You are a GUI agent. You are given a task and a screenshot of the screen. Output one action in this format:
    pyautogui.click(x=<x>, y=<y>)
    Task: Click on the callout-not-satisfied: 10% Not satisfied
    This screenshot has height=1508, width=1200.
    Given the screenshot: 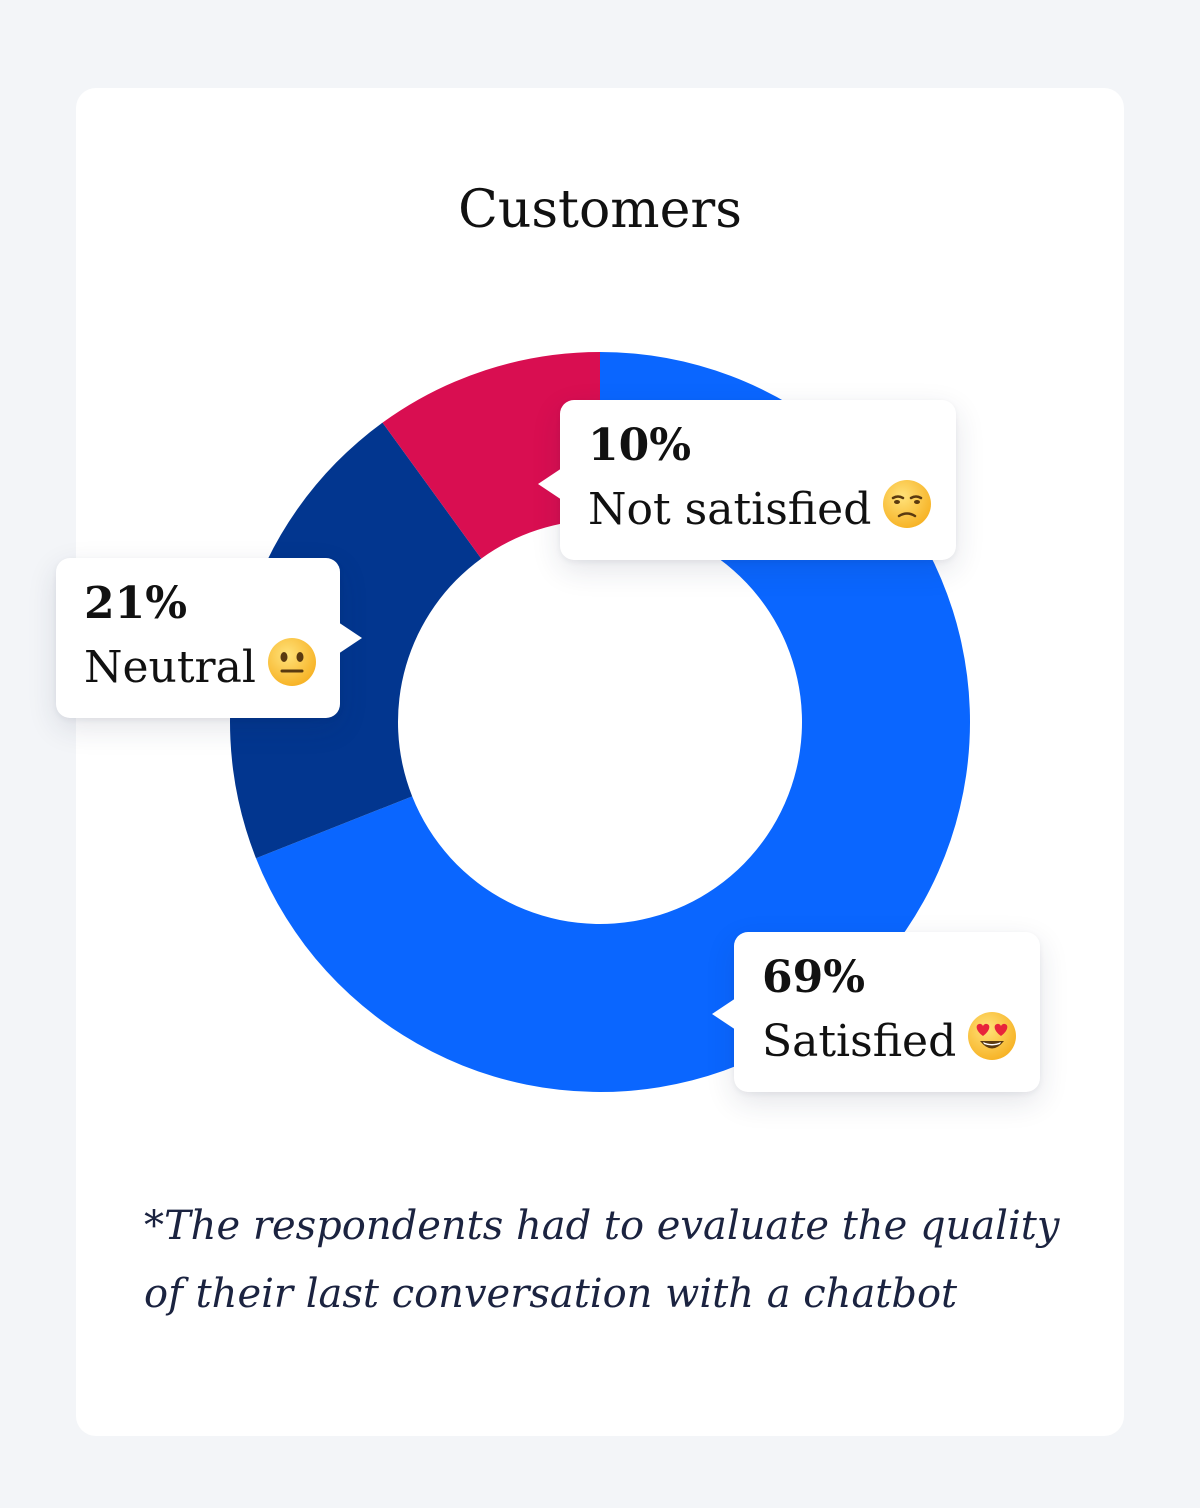 What is the action you would take?
    pyautogui.click(x=747, y=480)
    